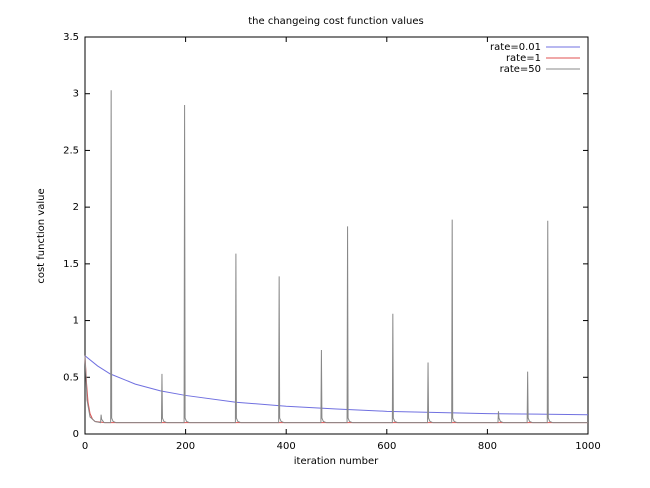 Image resolution: width=650 pixels, height=488 pixels. What do you see at coordinates (523, 58) in the screenshot?
I see `legend-label: rate=1` at bounding box center [523, 58].